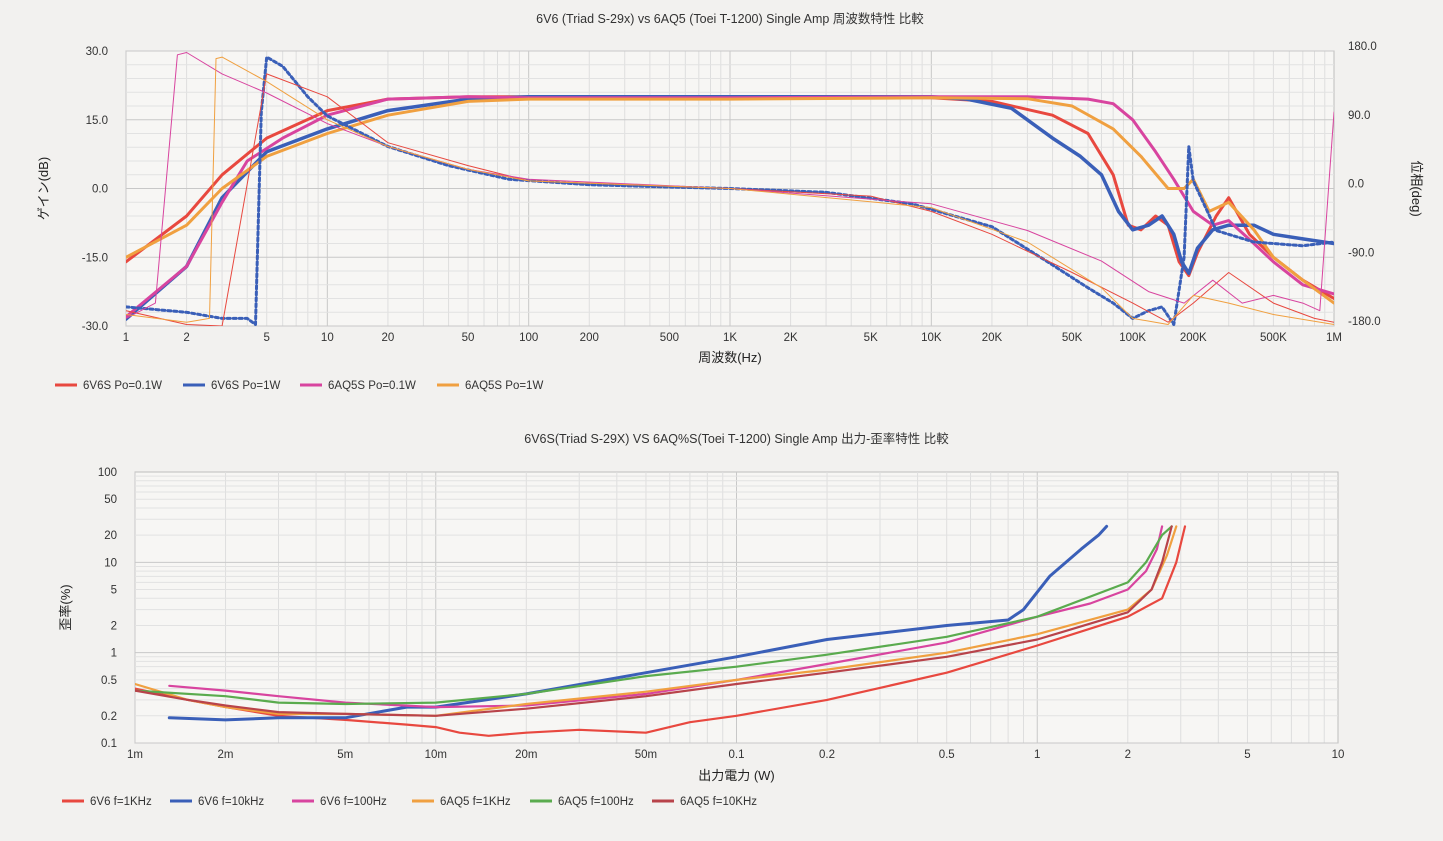 The image size is (1443, 841). Describe the element at coordinates (475, 802) in the screenshot. I see `legend-label: 6AQ5 f=1KHz` at that location.